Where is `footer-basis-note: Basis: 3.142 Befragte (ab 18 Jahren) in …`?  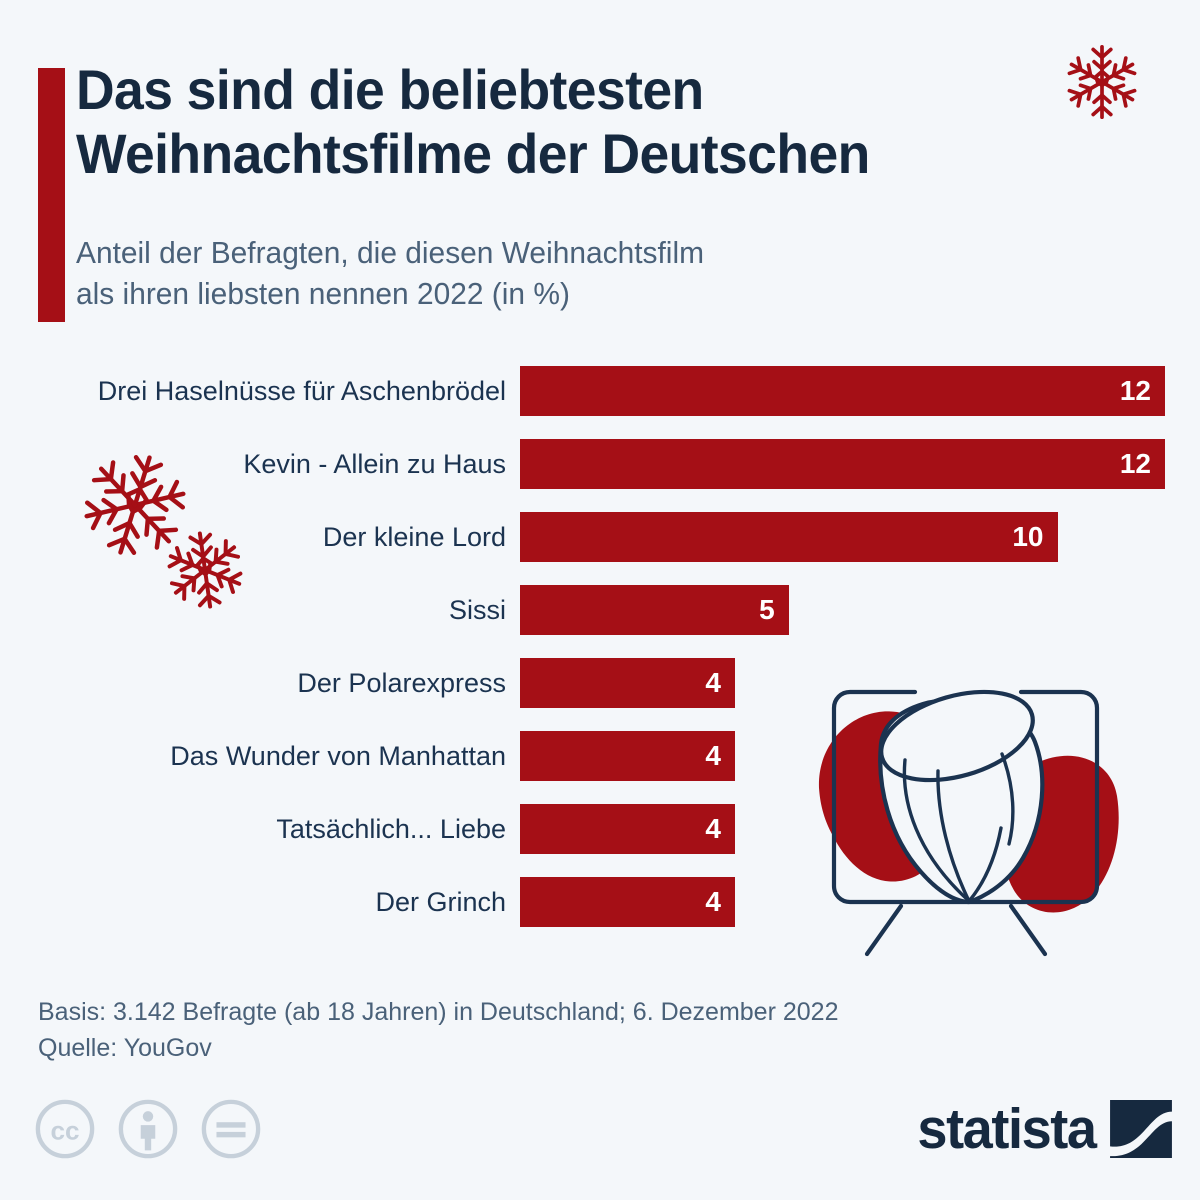 footer-basis-note: Basis: 3.142 Befragte (ab 18 Jahren) in … is located at coordinates (438, 1012).